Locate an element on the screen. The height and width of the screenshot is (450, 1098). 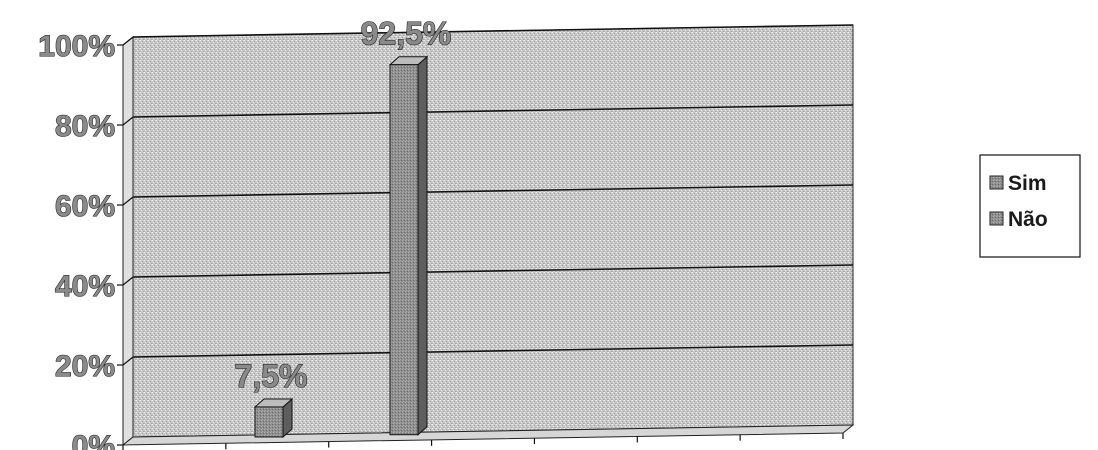
y-tick-label: 40% is located at coordinates (85, 286).